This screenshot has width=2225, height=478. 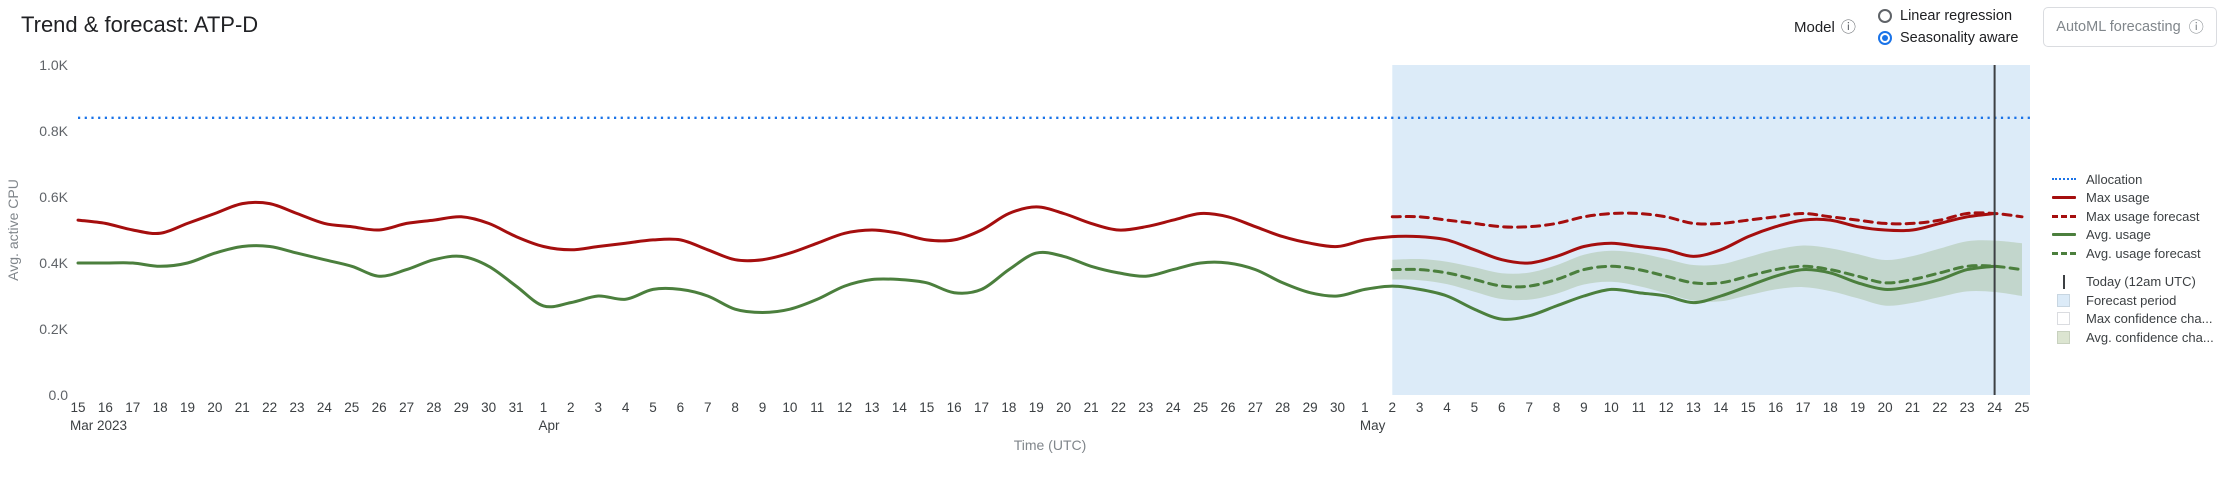 What do you see at coordinates (59, 395) in the screenshot?
I see `y-tick-label: 0.0` at bounding box center [59, 395].